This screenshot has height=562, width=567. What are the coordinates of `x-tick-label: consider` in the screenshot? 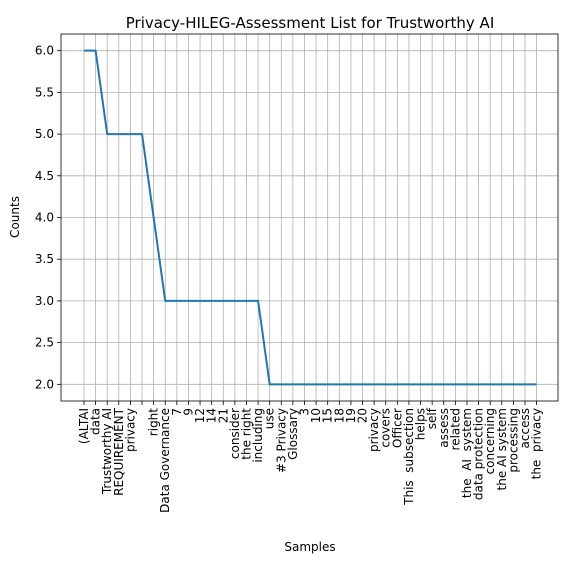 It's located at (235, 433).